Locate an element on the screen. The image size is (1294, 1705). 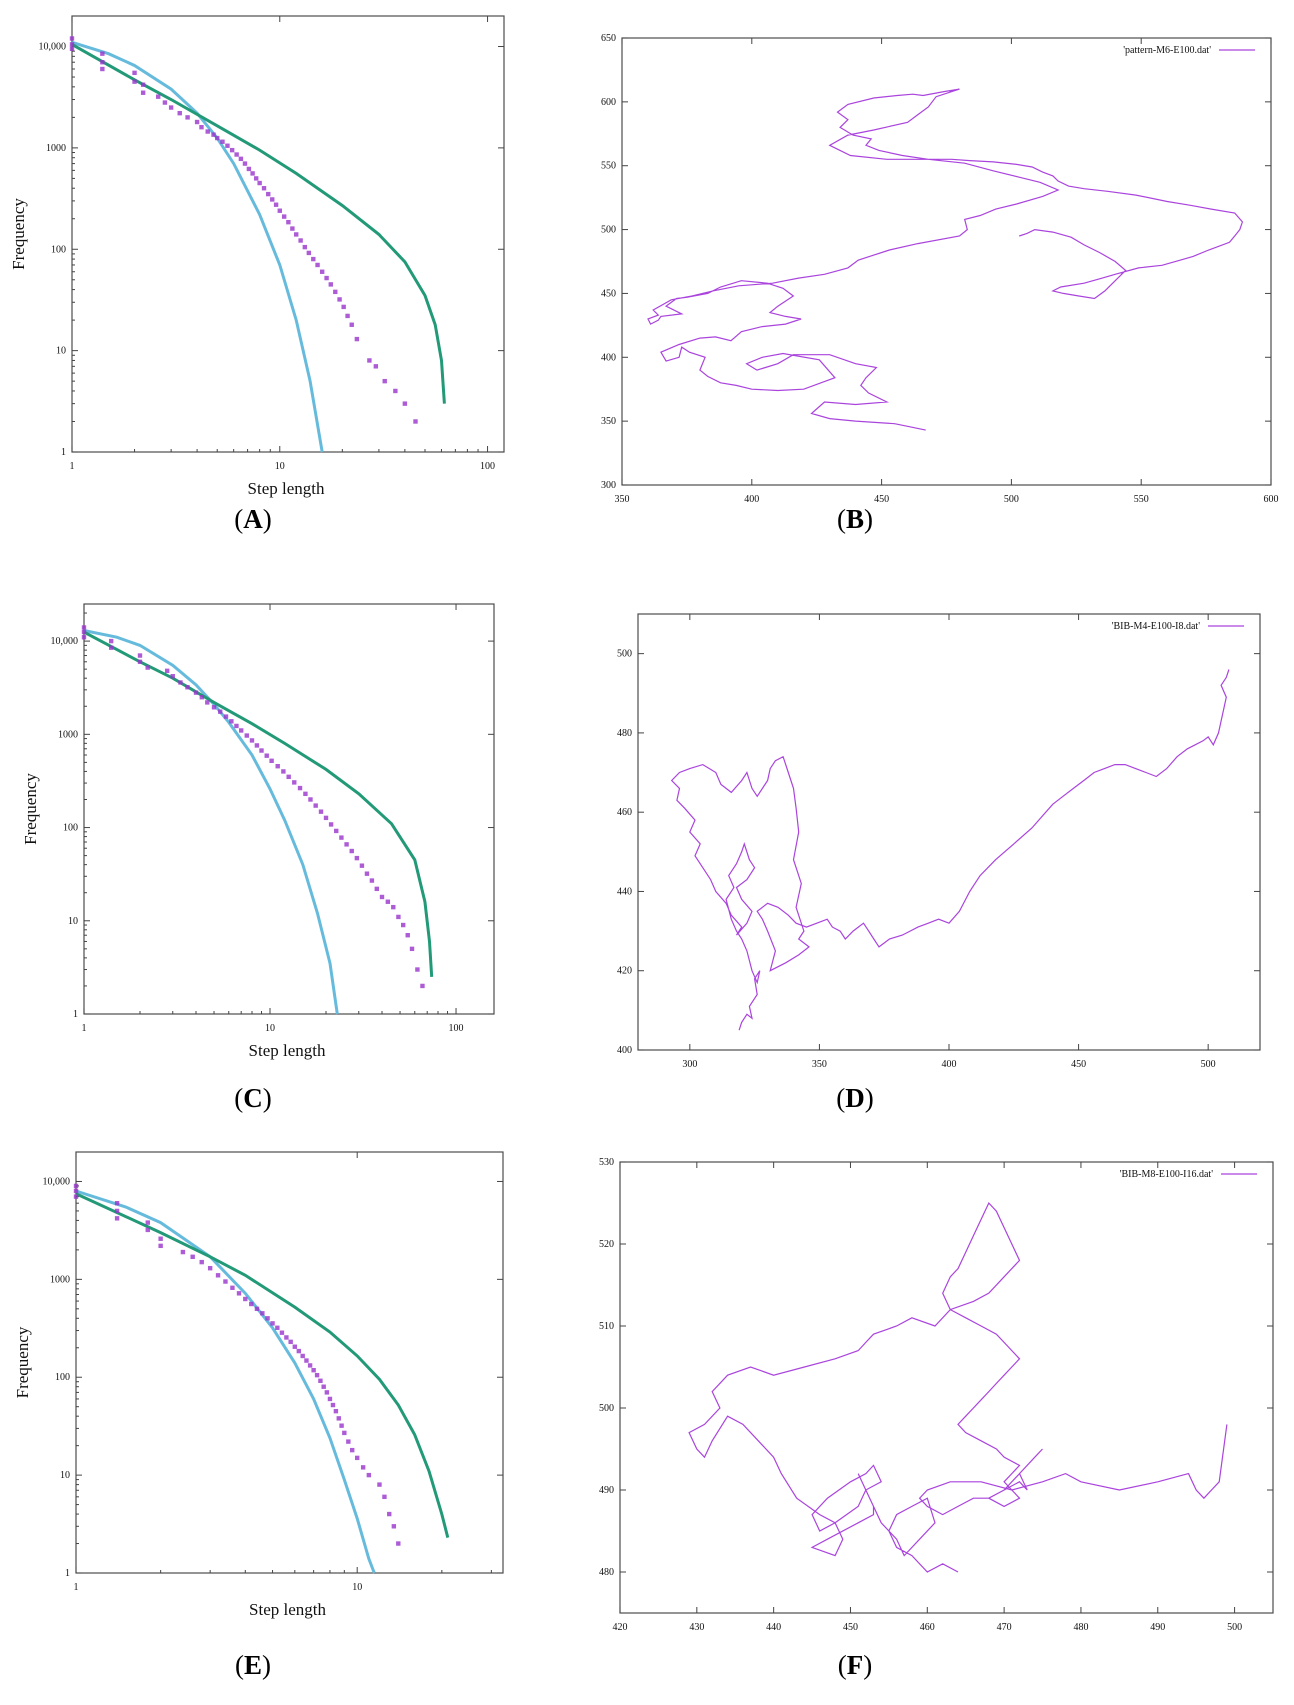
y-tick-label: 10,000 is located at coordinates (65, 641).